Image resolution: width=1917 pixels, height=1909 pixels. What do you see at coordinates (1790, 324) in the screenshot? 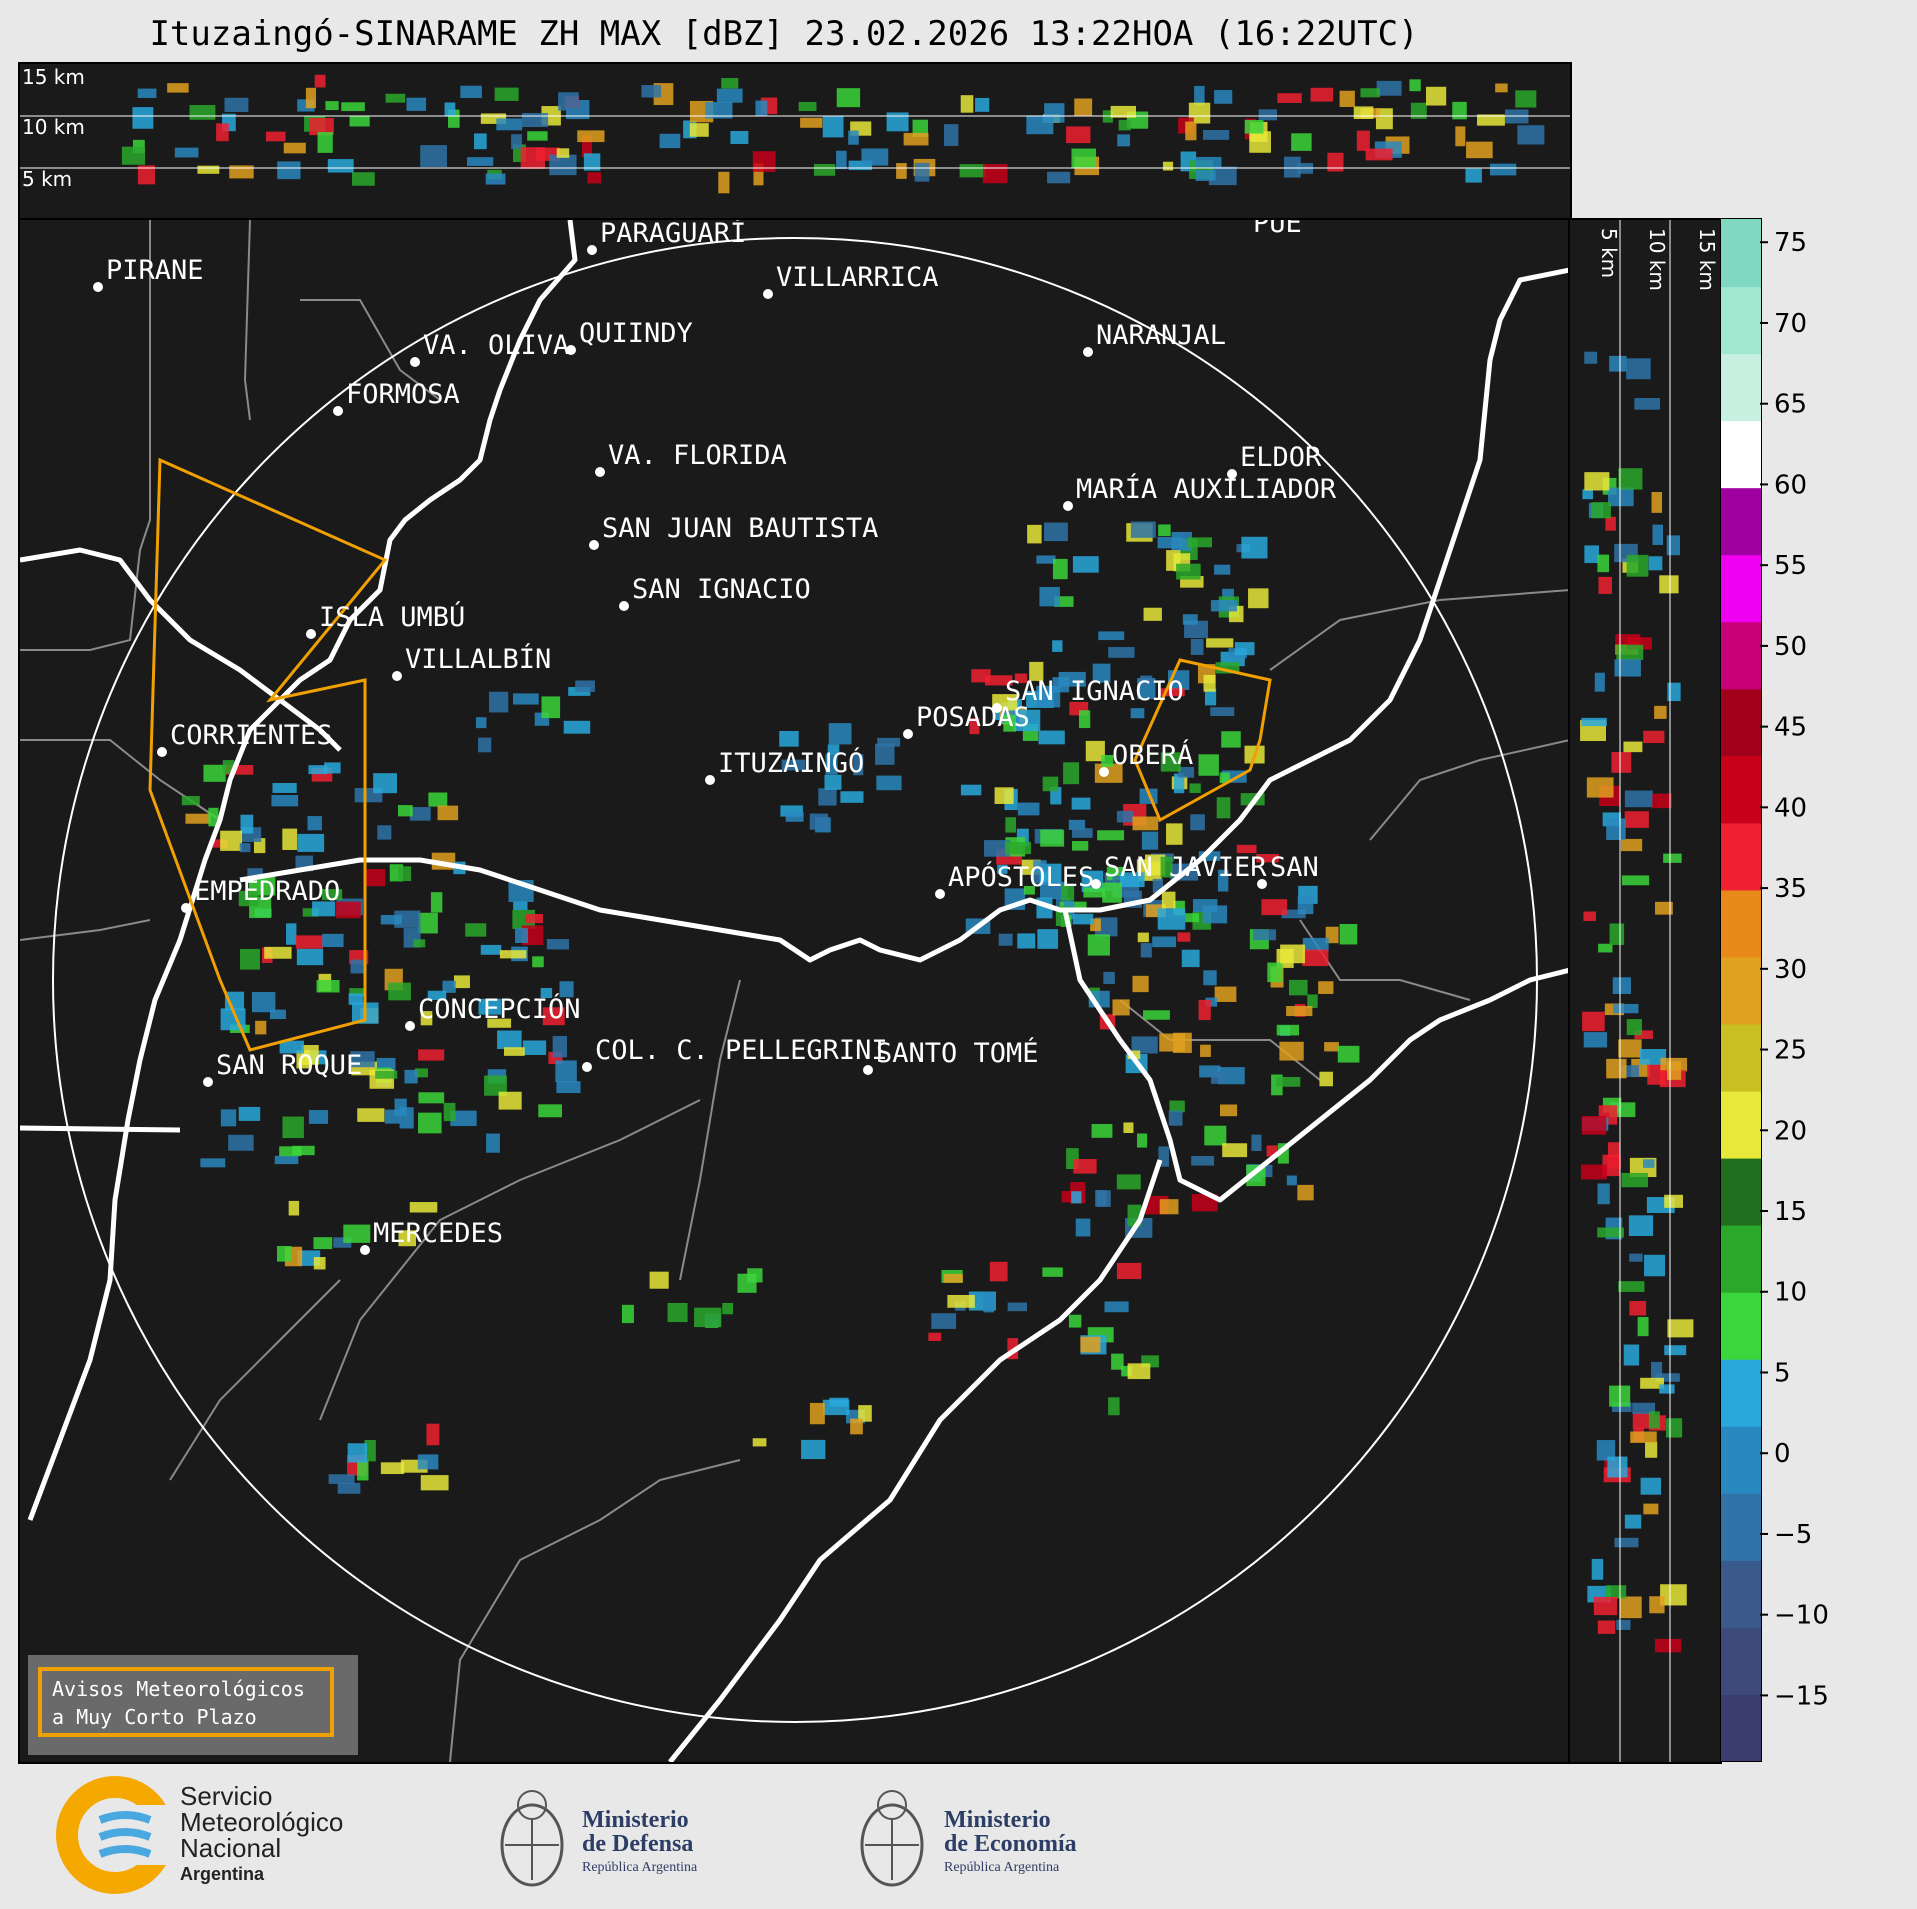
I see `colorbar-tick-label: 70` at bounding box center [1790, 324].